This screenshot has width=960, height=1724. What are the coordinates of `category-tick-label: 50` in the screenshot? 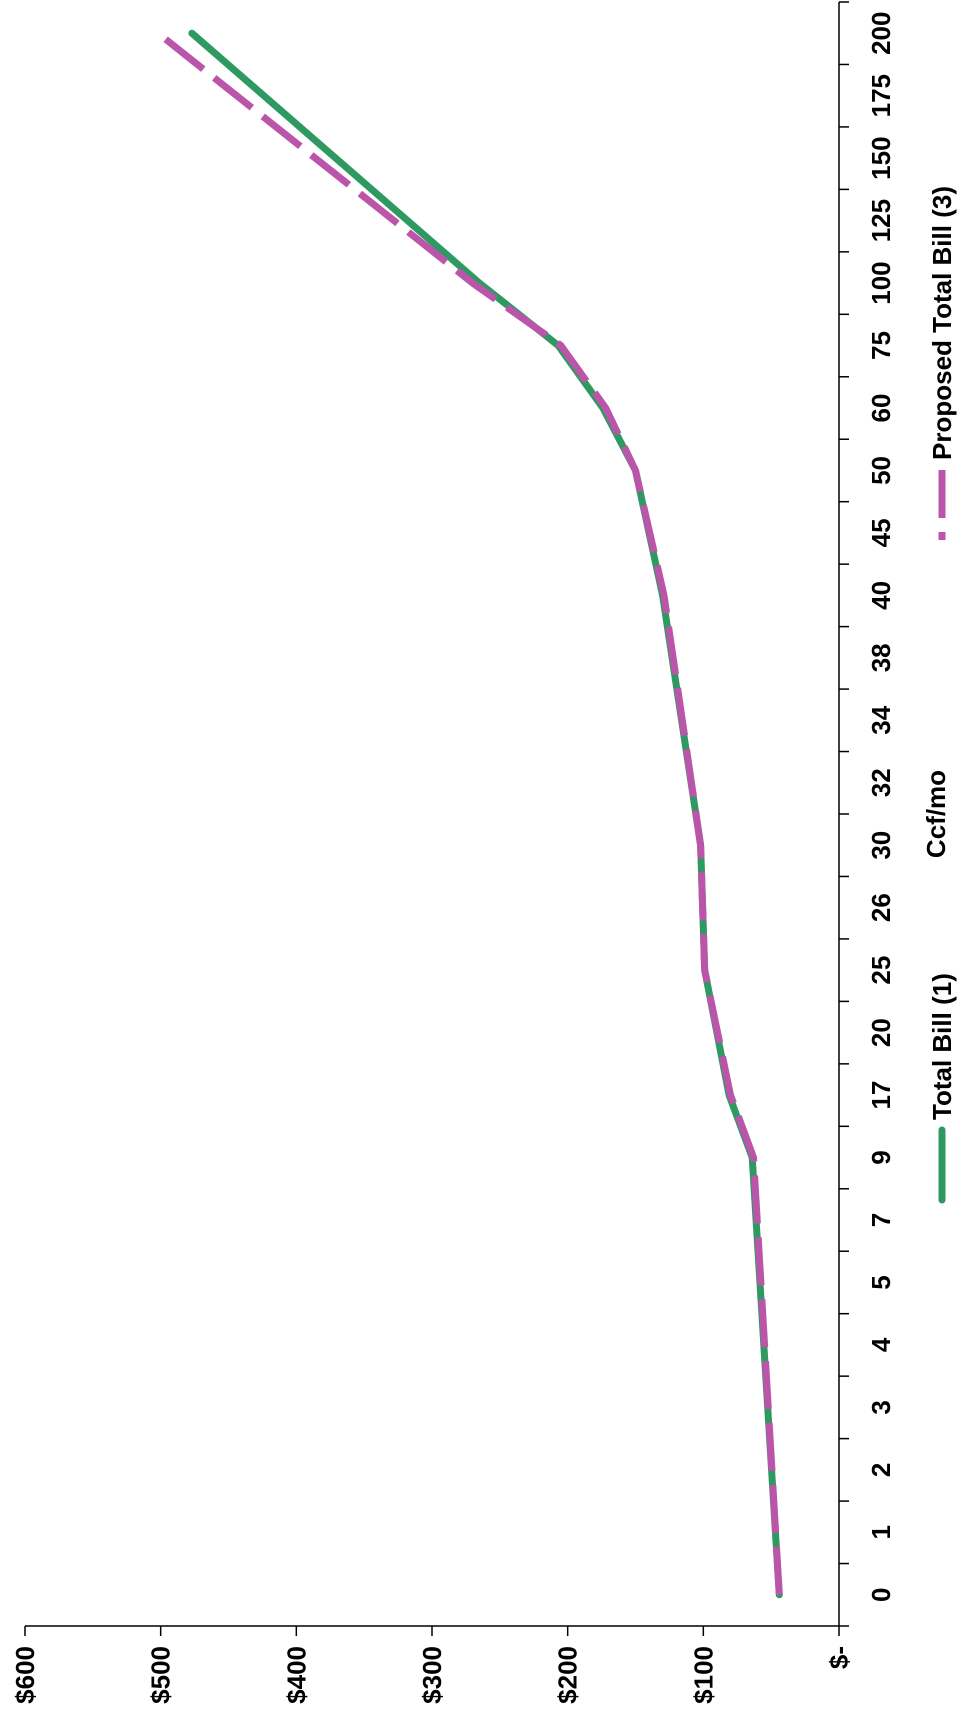 It's located at (881, 470).